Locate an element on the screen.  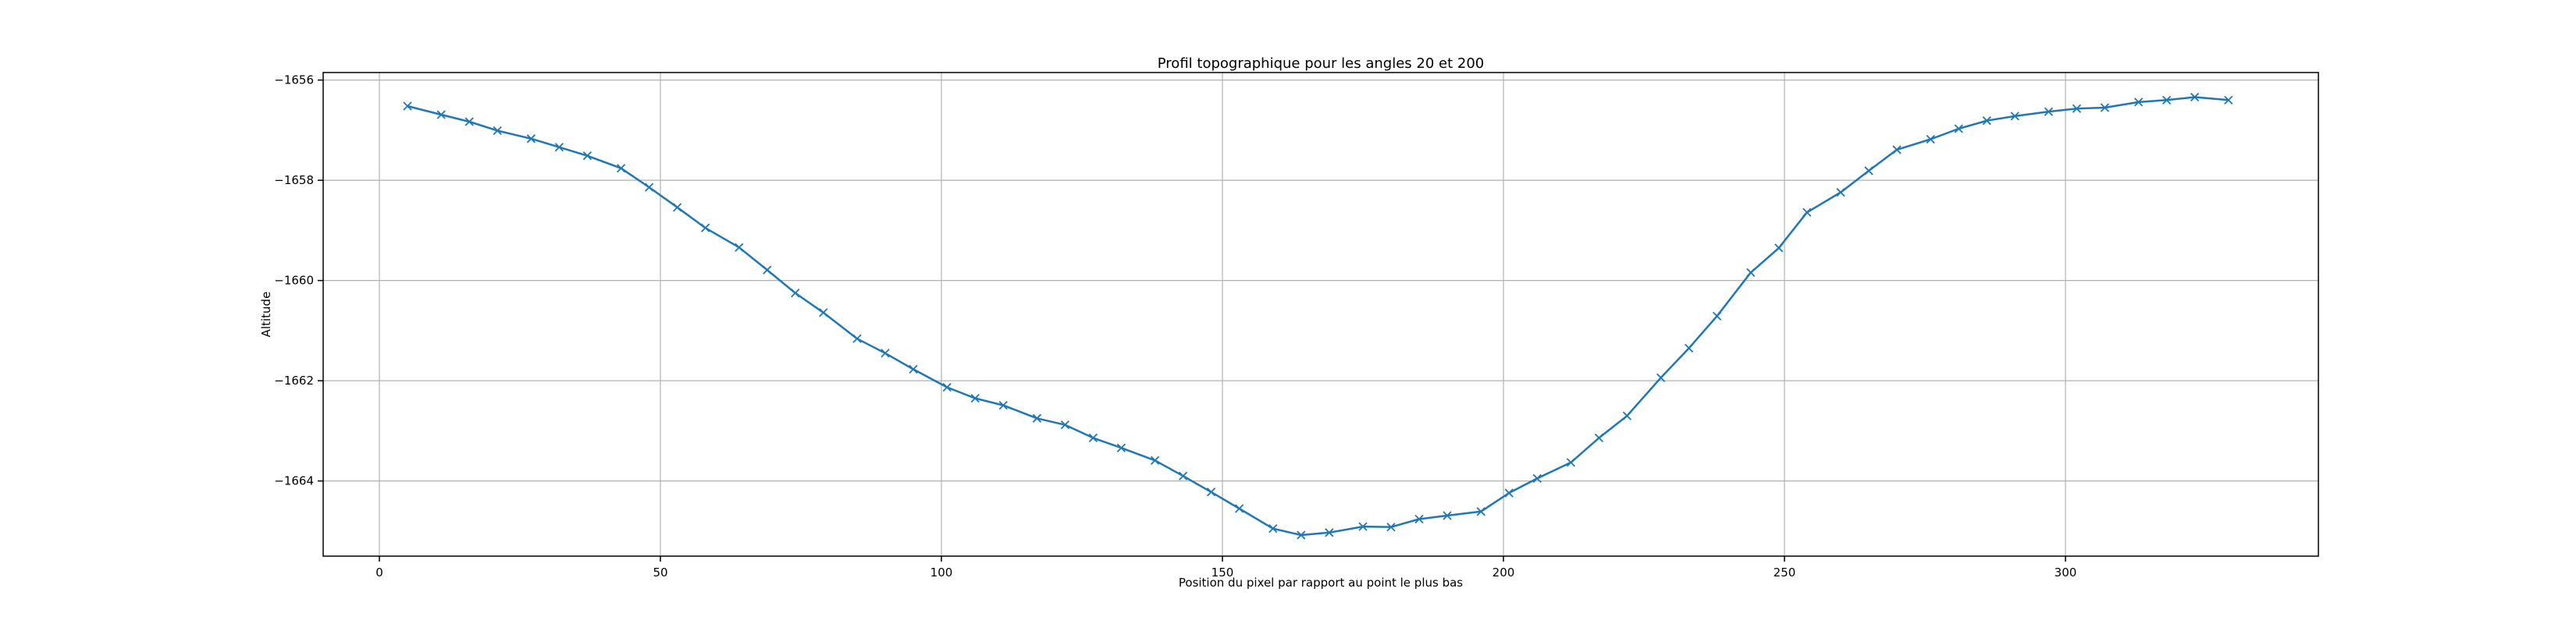
y-tick-label: −1660 is located at coordinates (294, 281).